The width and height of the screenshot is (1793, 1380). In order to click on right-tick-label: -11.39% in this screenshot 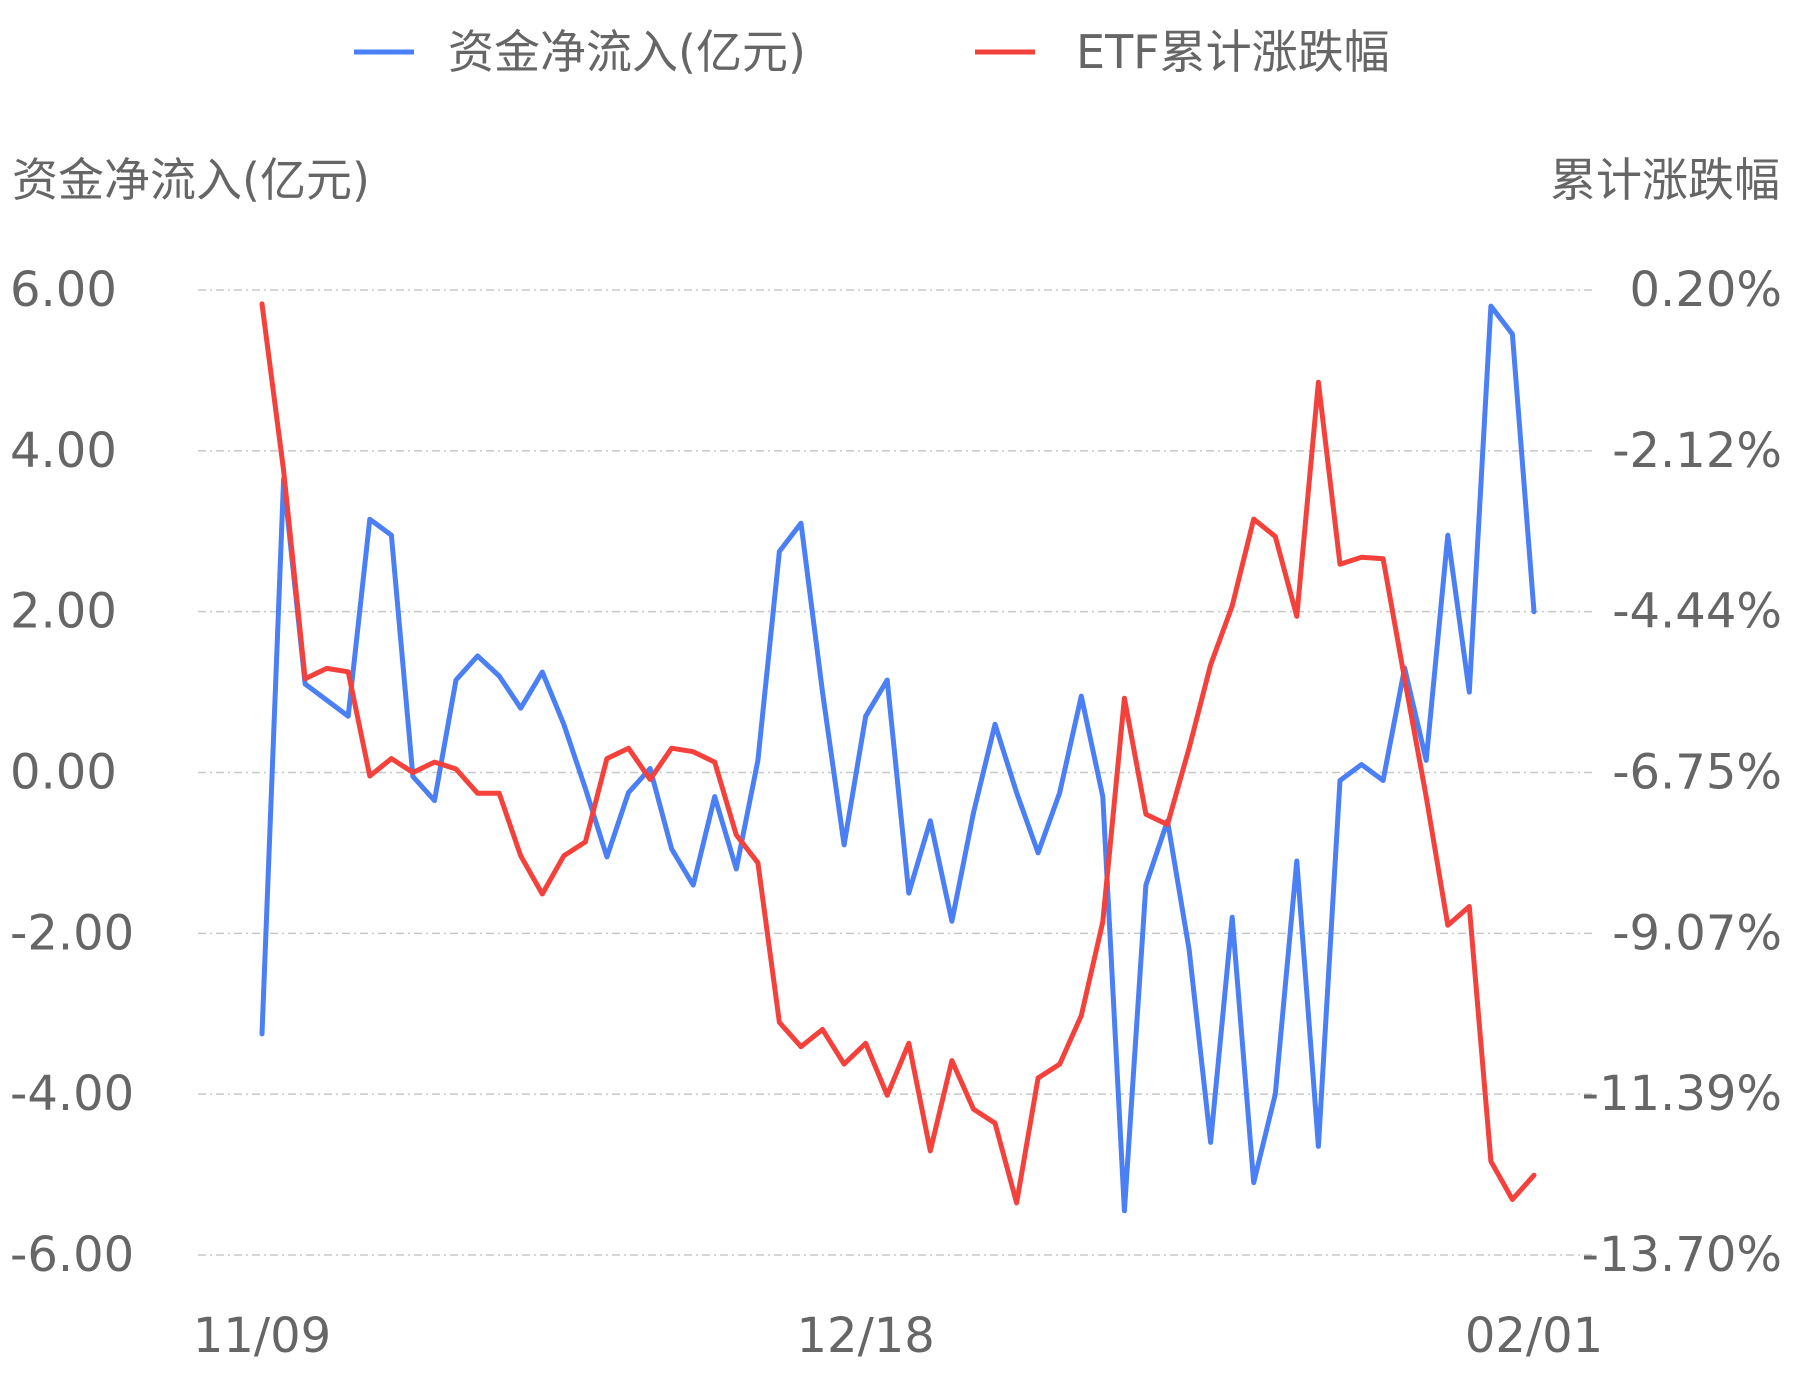, I will do `click(1682, 1094)`.